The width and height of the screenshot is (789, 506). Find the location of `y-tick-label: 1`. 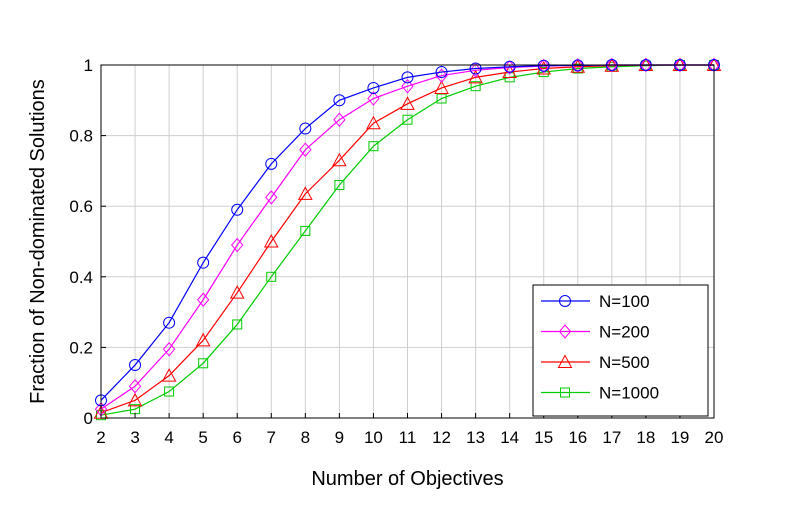

y-tick-label: 1 is located at coordinates (88, 65).